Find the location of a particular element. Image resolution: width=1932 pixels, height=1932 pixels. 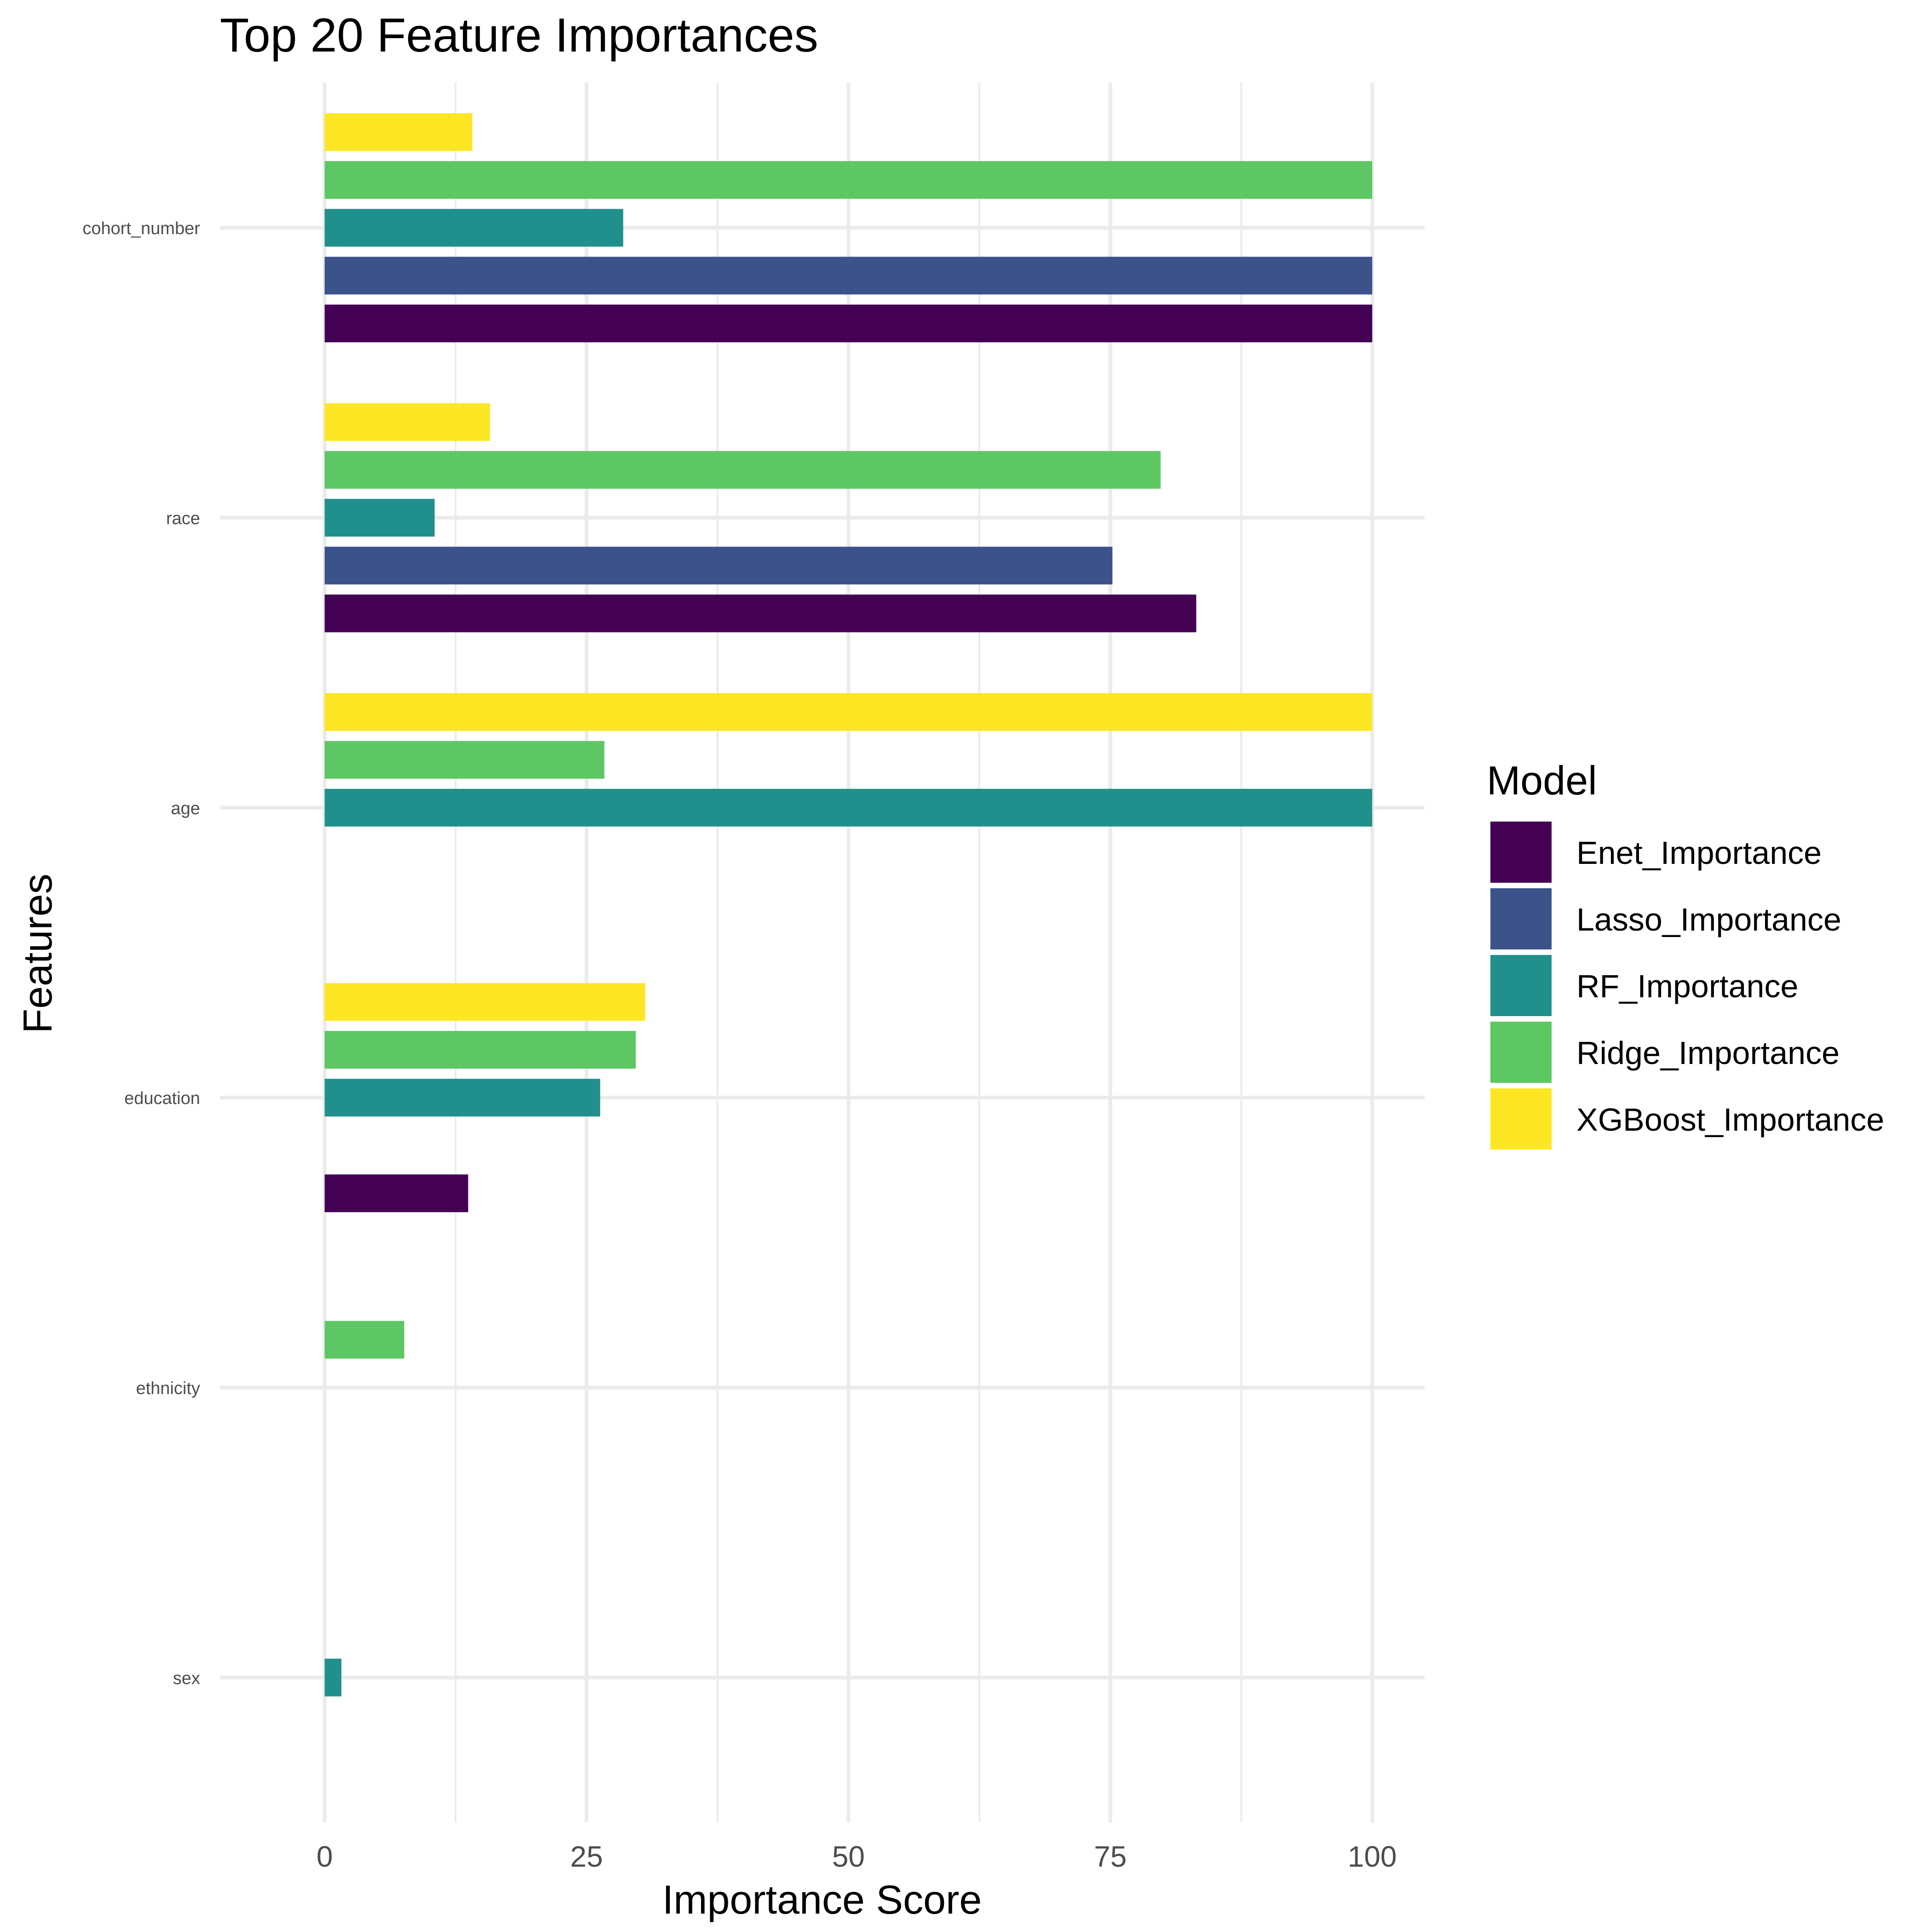

y-tick-label: sex is located at coordinates (186, 1678).